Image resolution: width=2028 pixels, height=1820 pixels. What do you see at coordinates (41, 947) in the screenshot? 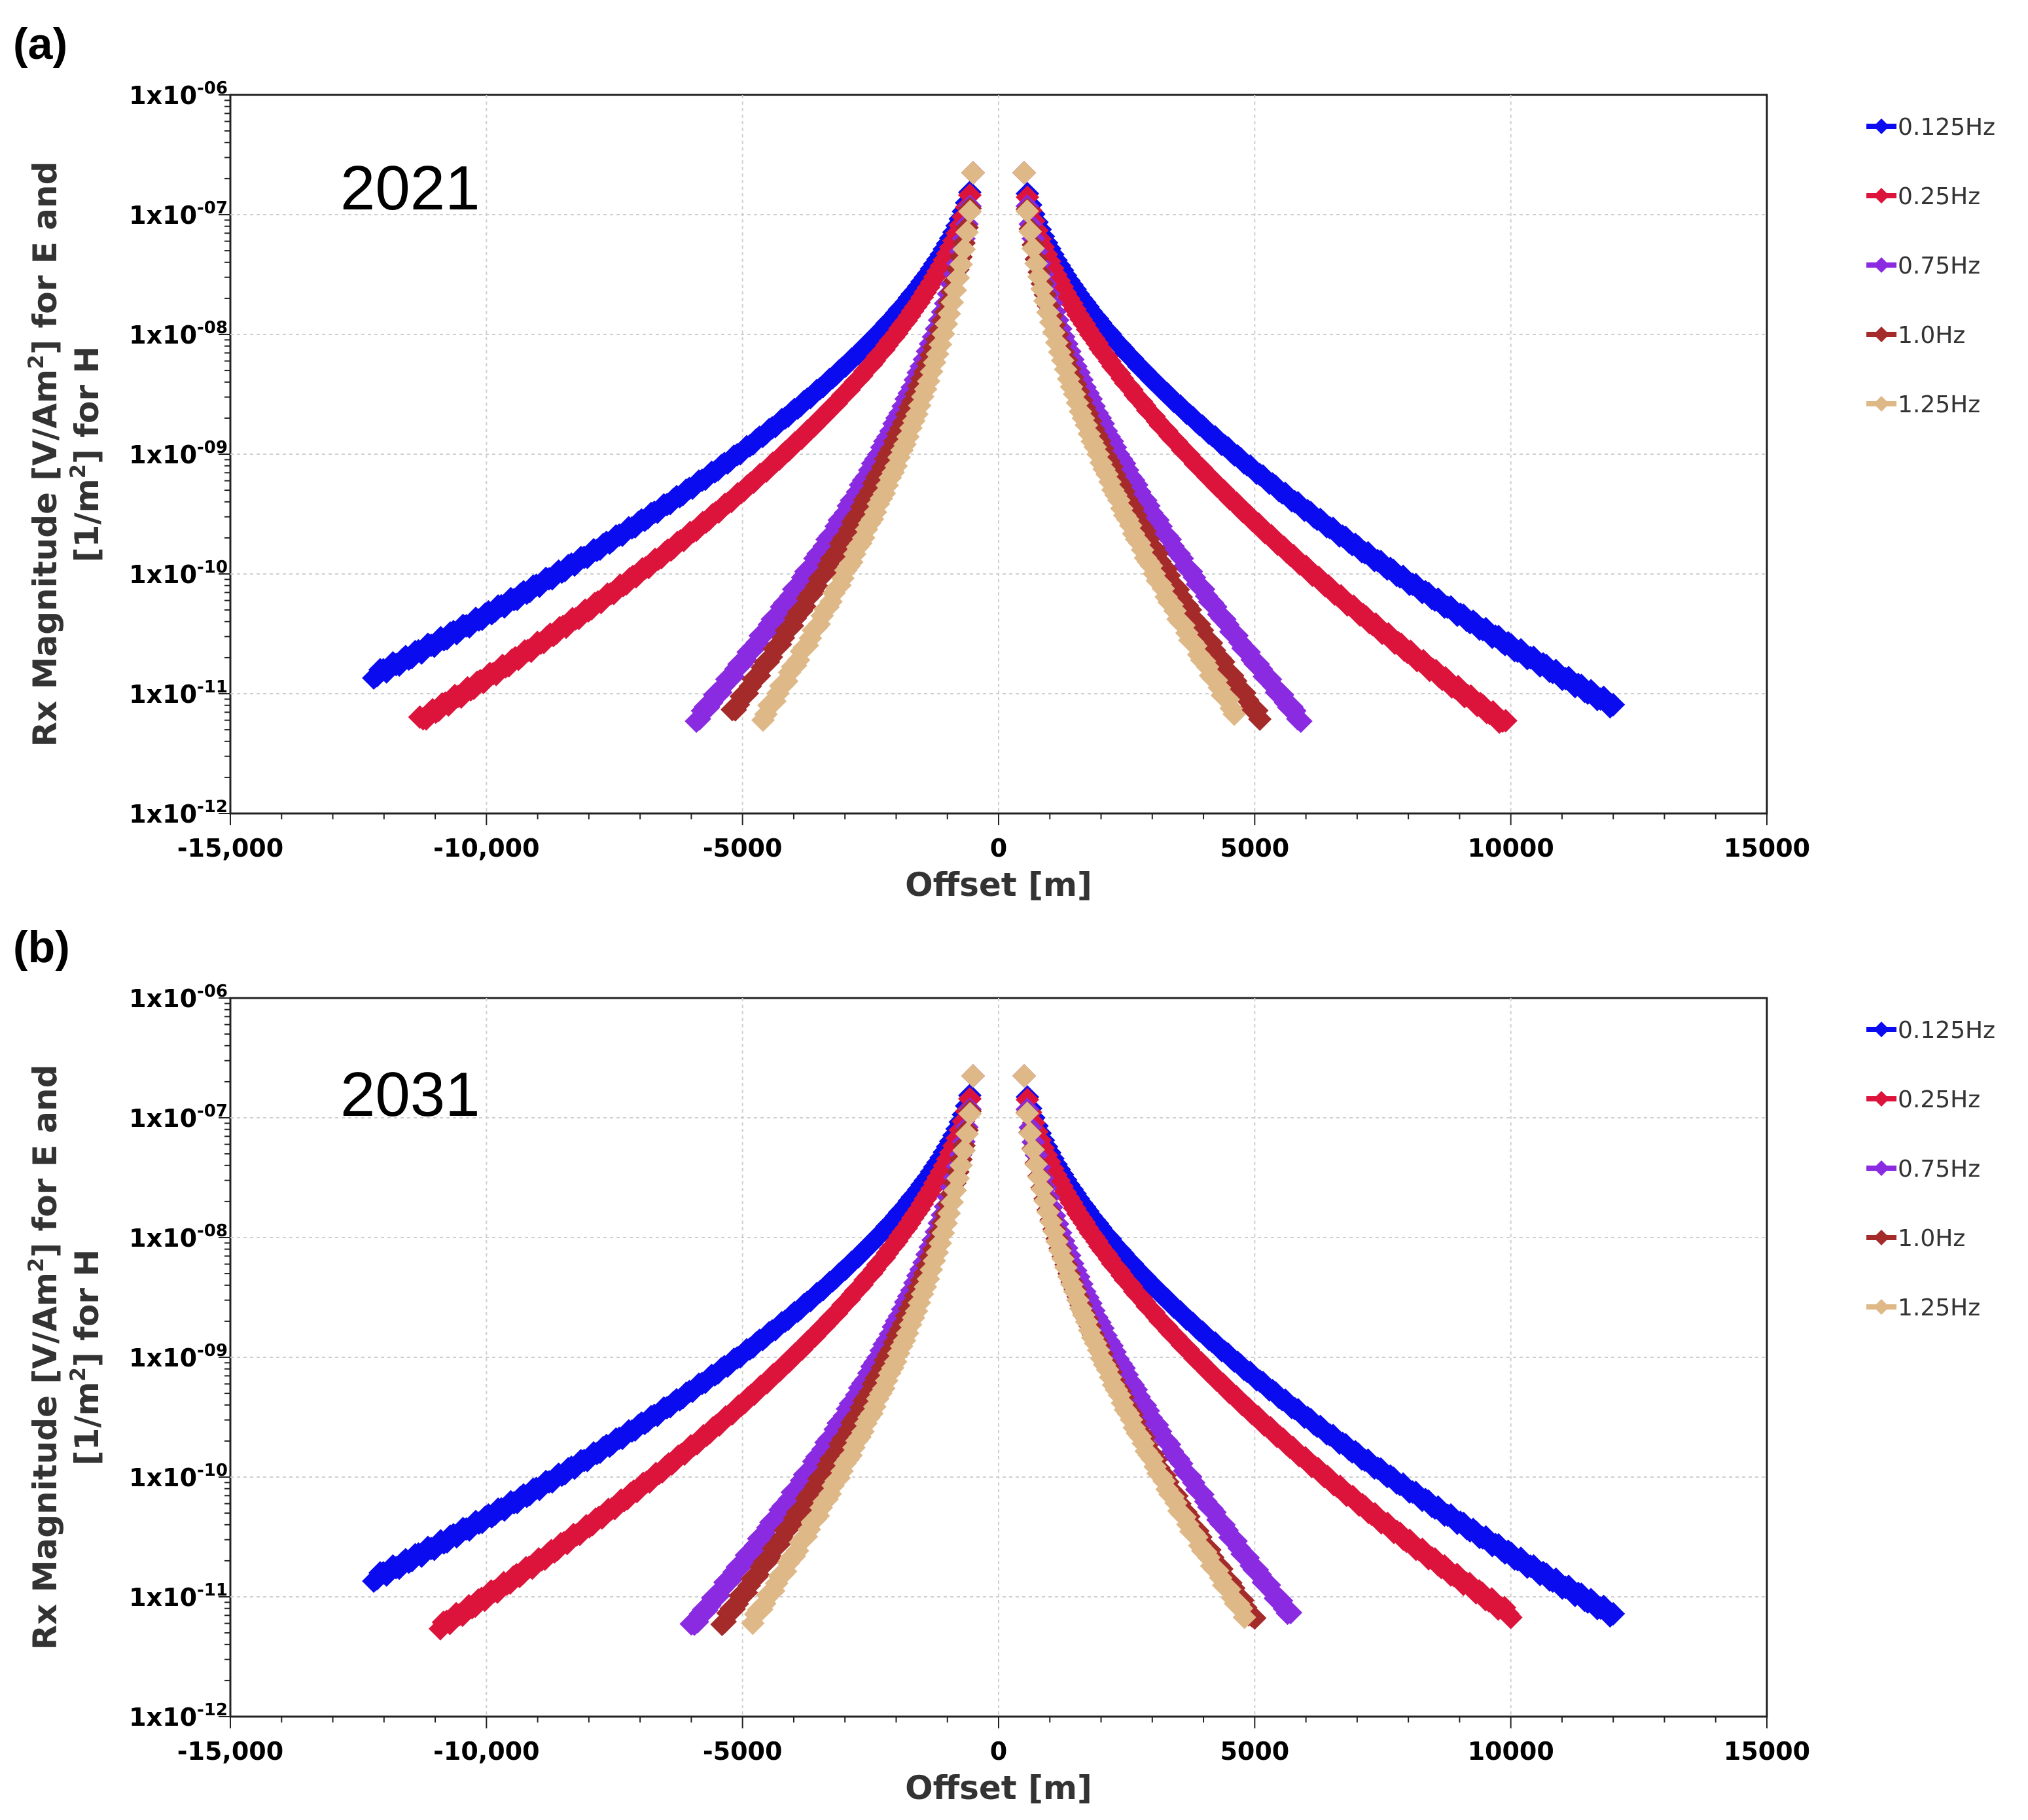
I see `panel-label: (b)` at bounding box center [41, 947].